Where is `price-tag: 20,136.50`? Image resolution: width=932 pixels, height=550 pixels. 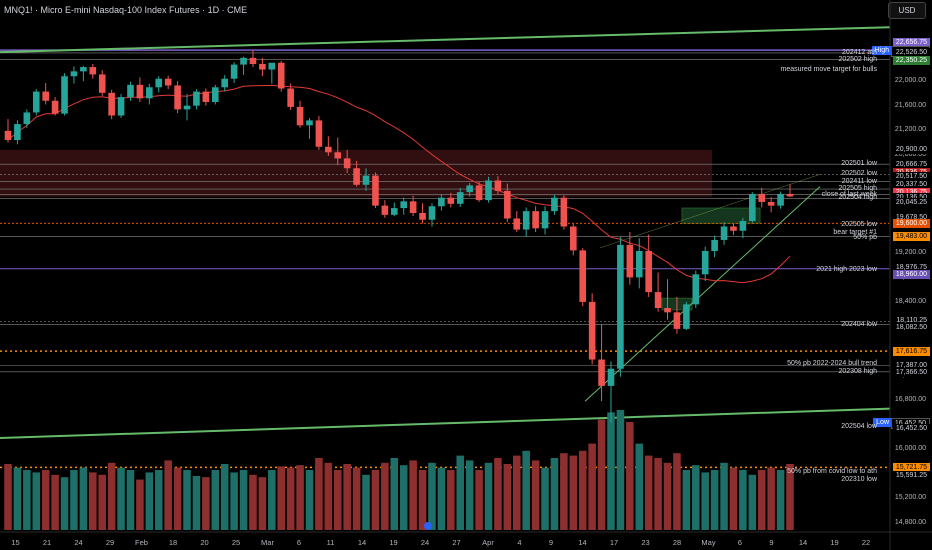
price-tag: 20,136.50 is located at coordinates (911, 198).